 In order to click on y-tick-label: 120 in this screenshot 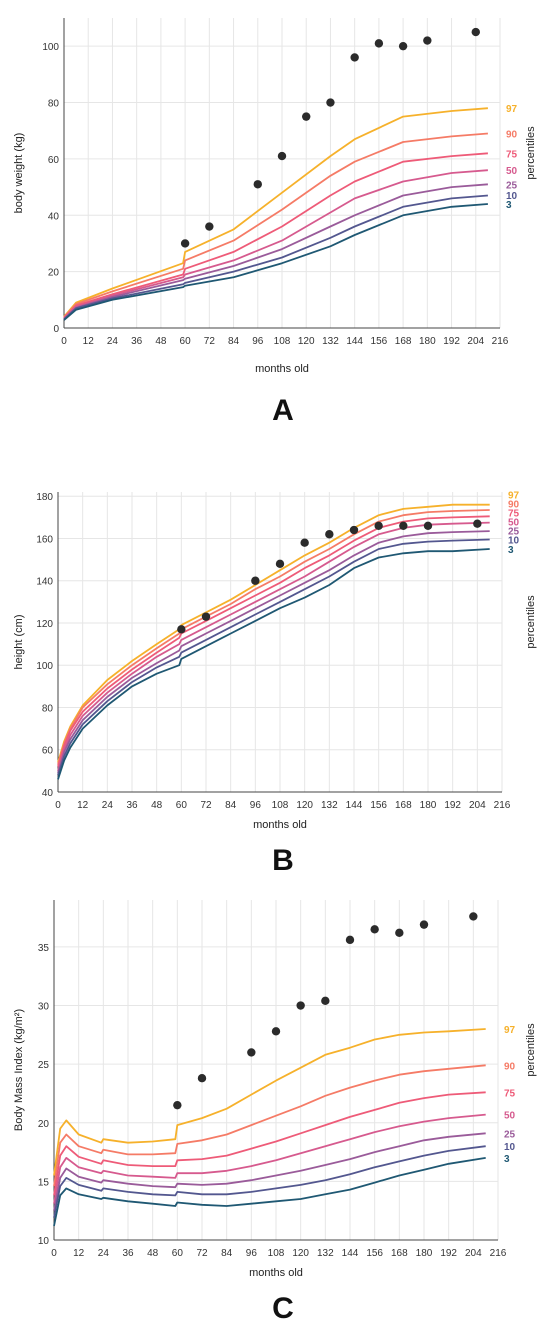, I will do `click(44, 624)`.